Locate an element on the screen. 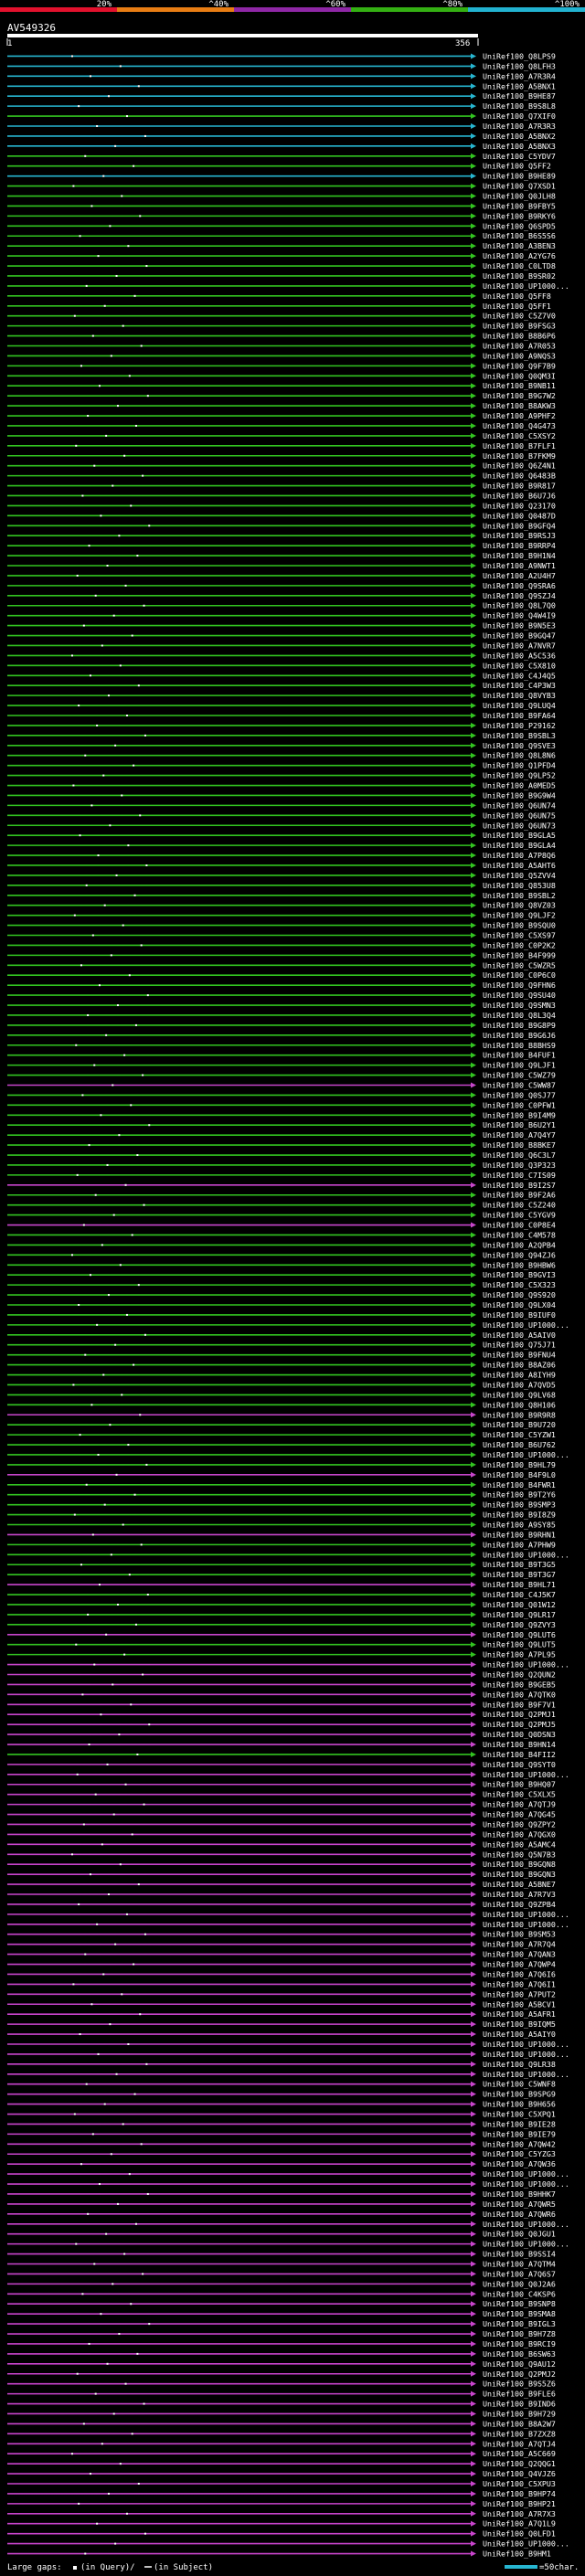 Image resolution: width=585 pixels, height=2576 pixels. hit-label: UniRef100_Q9LUT5 is located at coordinates (519, 1644).